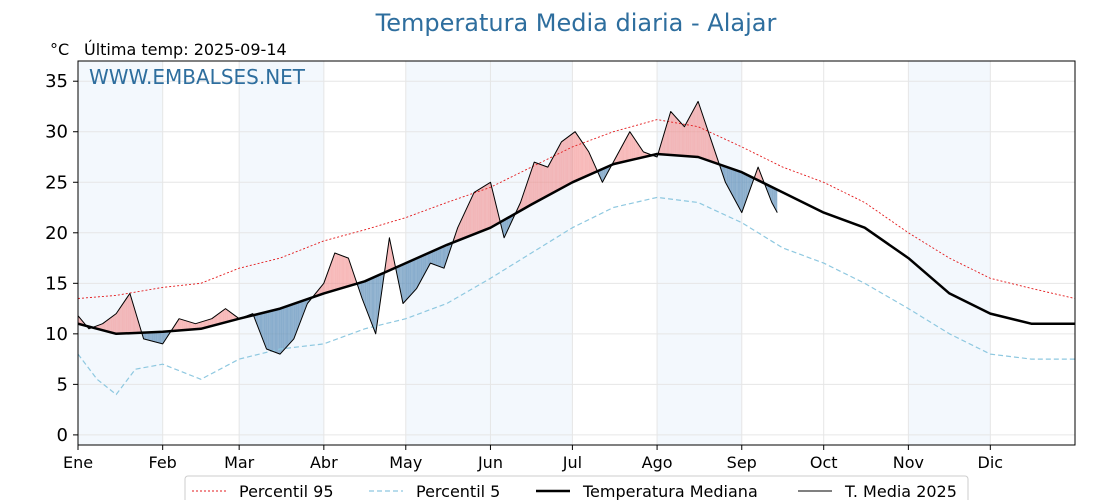 This screenshot has height=500, width=1120. I want to click on x-tick-label-abr: Abr, so click(324, 462).